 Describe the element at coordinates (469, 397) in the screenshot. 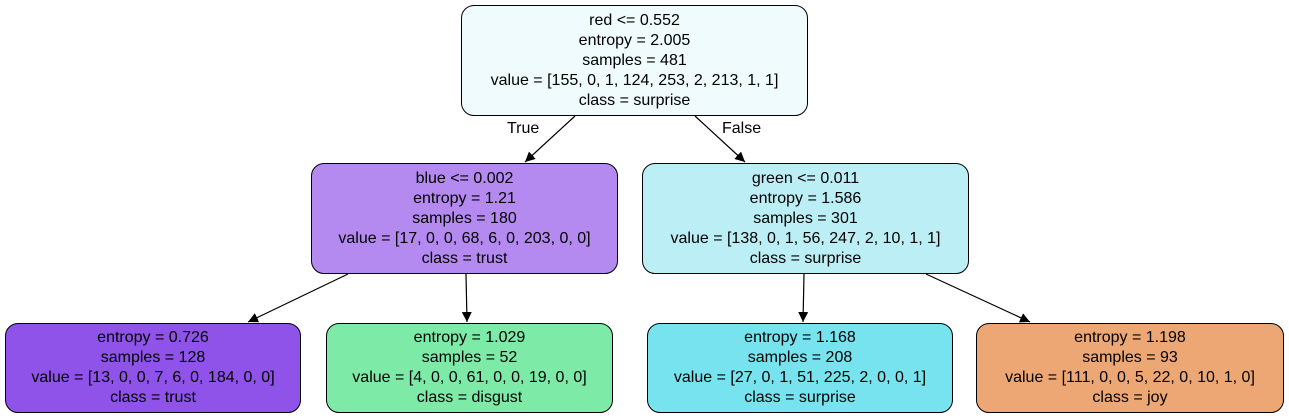

I see `node-class: class = disgust` at that location.